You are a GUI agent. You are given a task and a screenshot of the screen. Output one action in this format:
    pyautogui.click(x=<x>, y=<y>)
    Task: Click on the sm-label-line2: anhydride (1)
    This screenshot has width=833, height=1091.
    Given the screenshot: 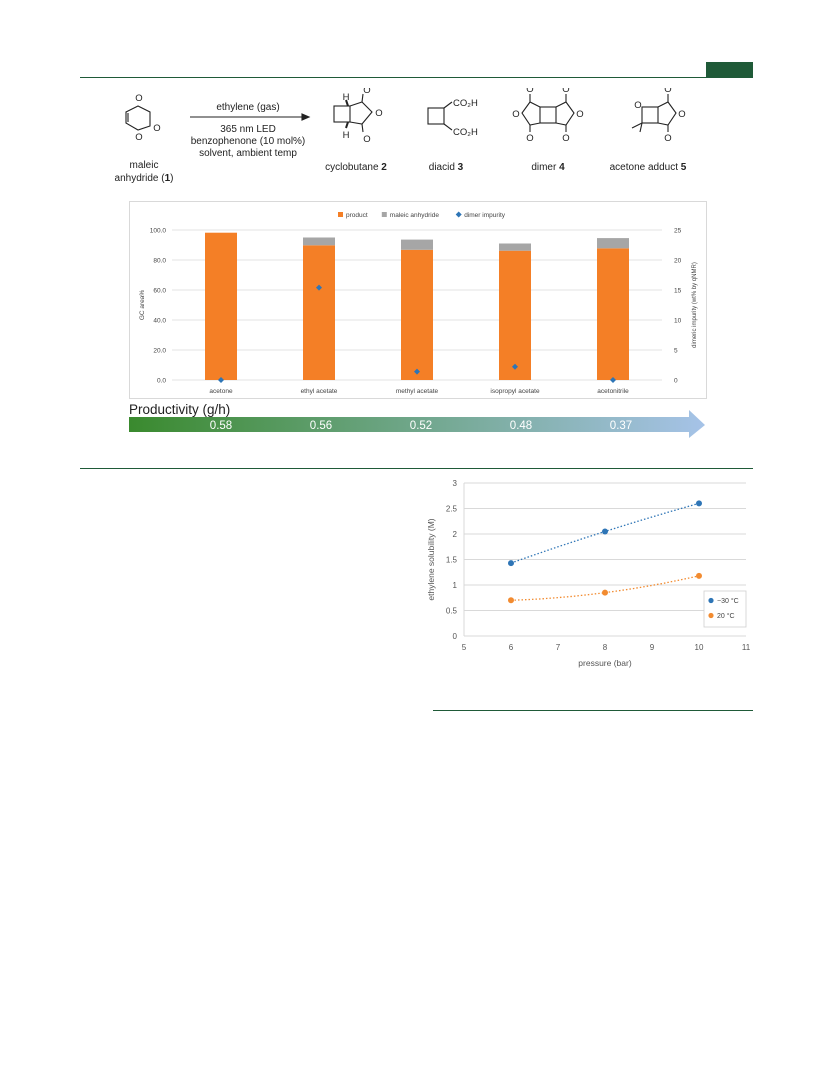 What is the action you would take?
    pyautogui.click(x=144, y=178)
    